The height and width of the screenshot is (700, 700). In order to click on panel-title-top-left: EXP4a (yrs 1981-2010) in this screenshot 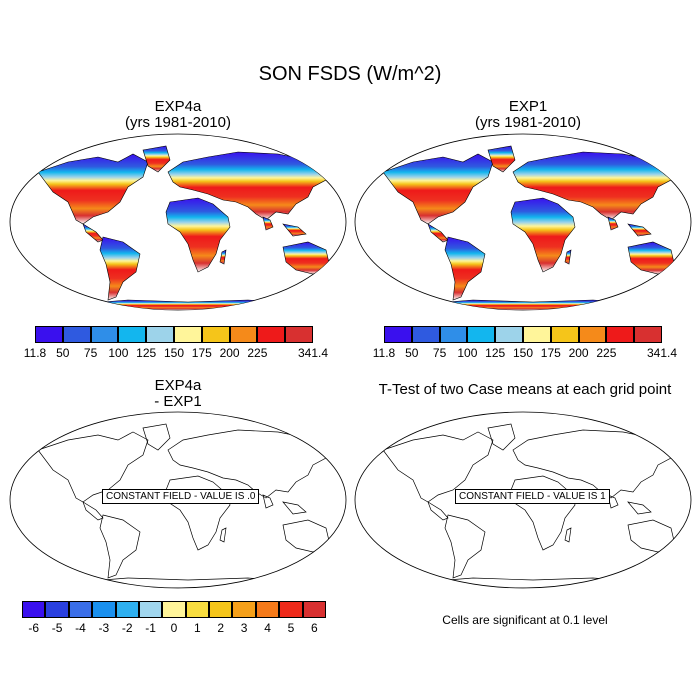, I will do `click(178, 115)`.